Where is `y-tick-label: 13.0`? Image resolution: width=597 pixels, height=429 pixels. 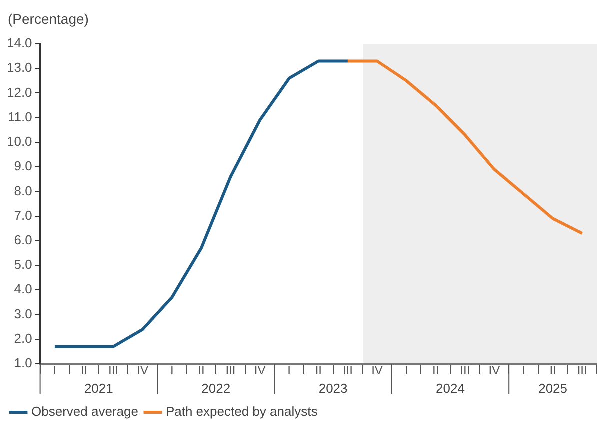
y-tick-label: 13.0 is located at coordinates (19, 68).